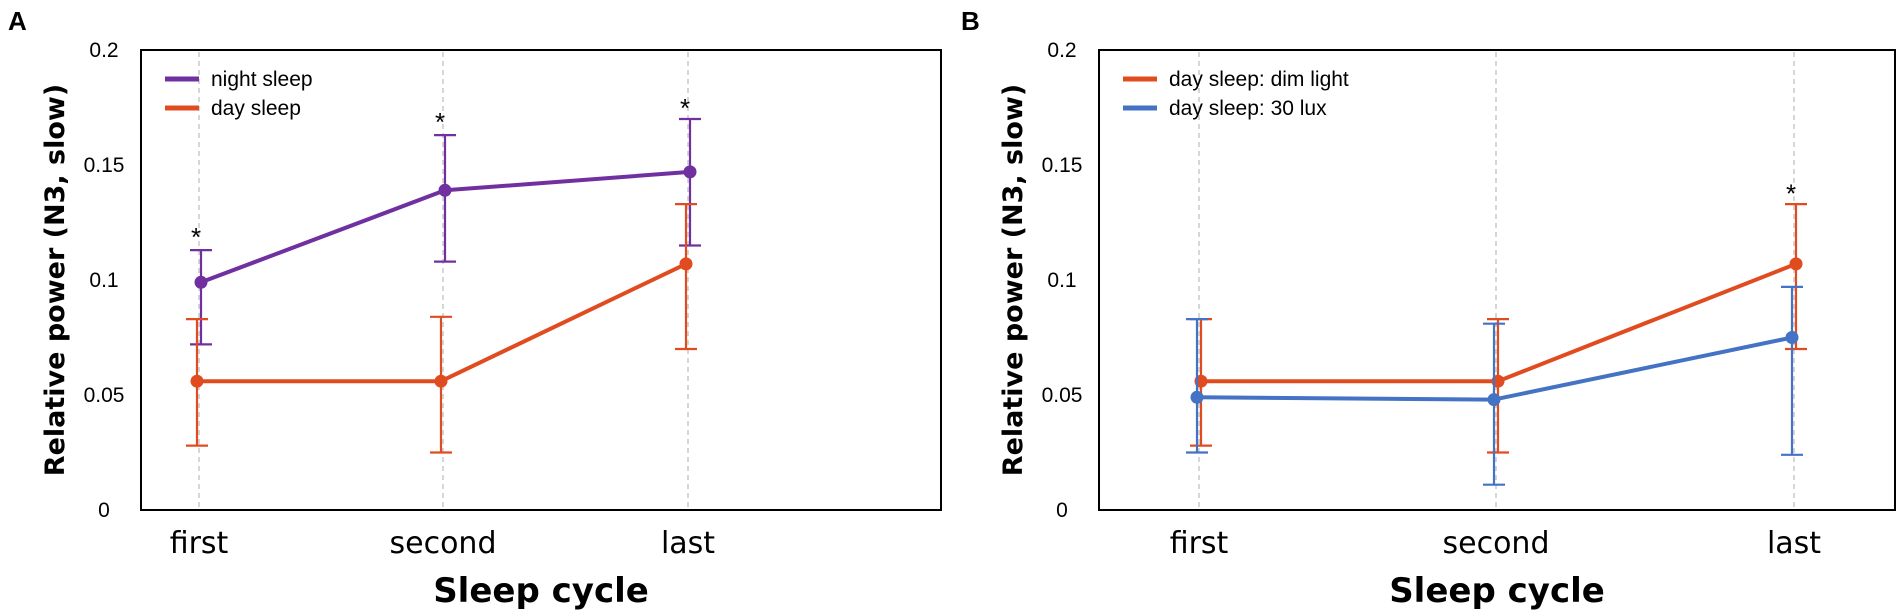 The width and height of the screenshot is (1902, 616). Describe the element at coordinates (970, 21) in the screenshot. I see `panel-b-label: B` at that location.